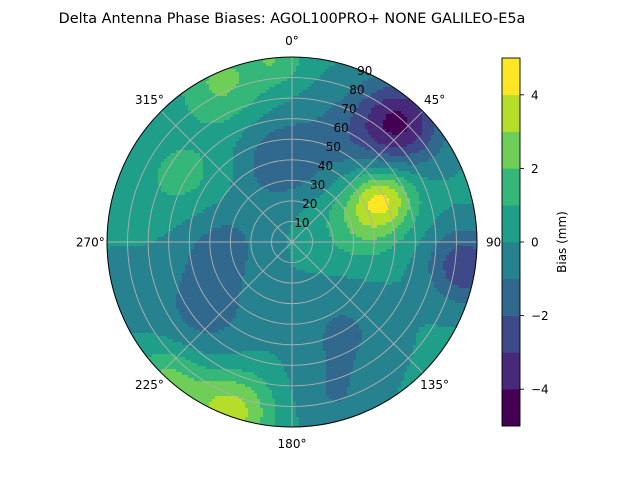 This screenshot has height=480, width=640. Describe the element at coordinates (149, 100) in the screenshot. I see `angle-tick-label: 315°` at that location.